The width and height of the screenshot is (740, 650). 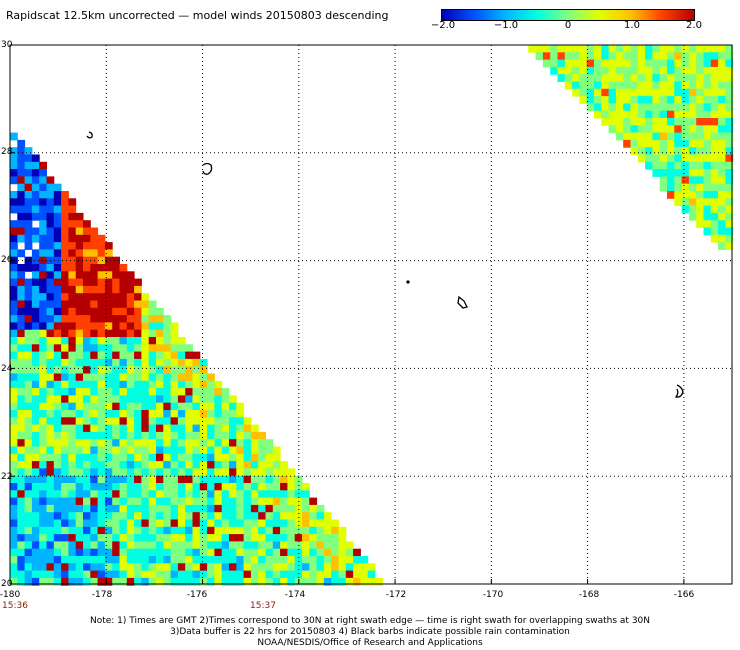 I want to click on colorbar-tick-label: −2.0, so click(x=443, y=25).